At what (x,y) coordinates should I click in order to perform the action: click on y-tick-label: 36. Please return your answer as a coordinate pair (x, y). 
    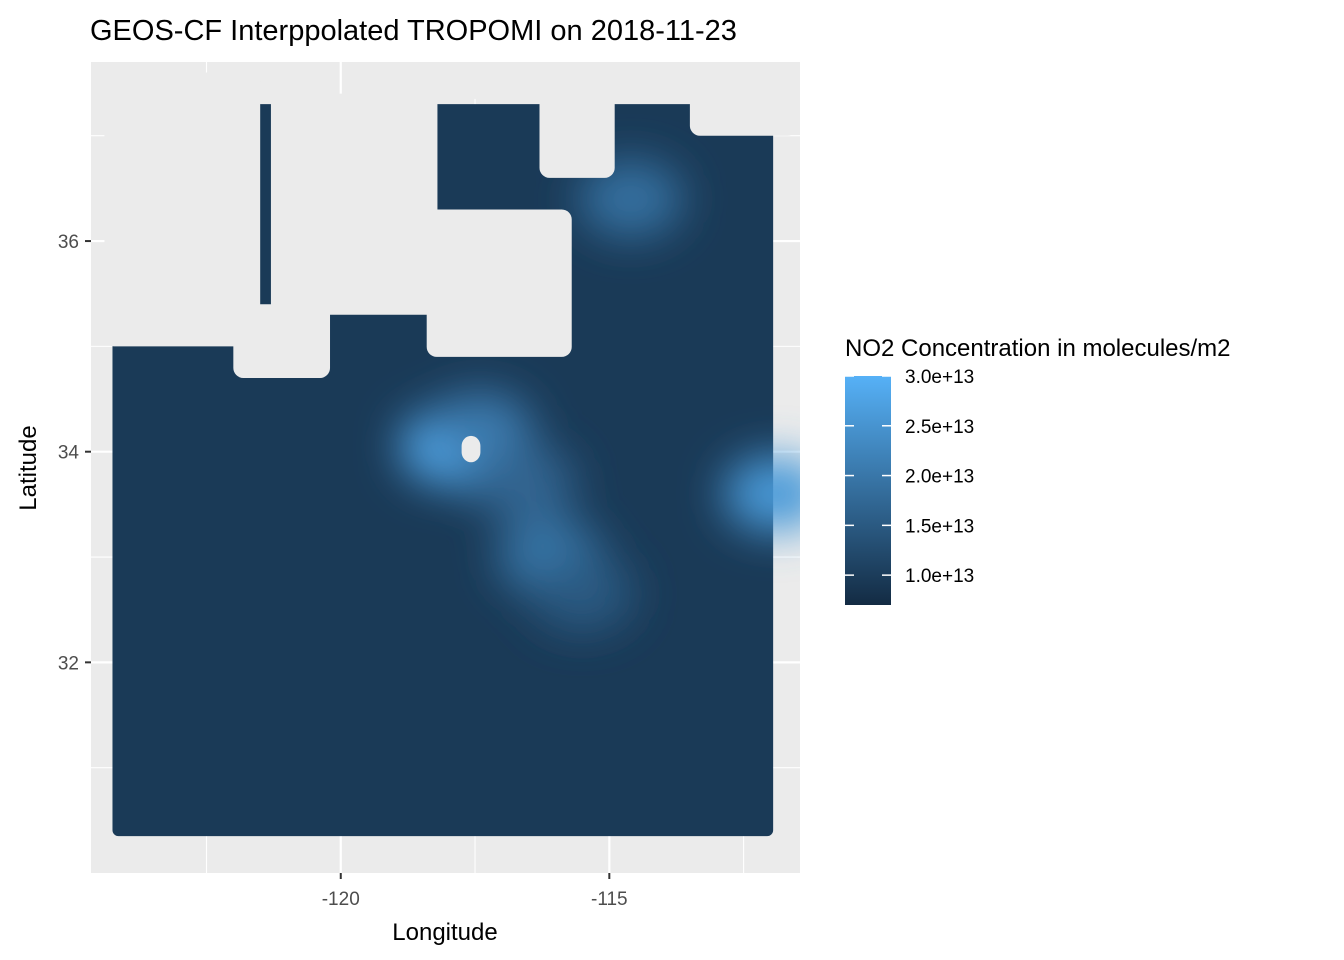
    Looking at the image, I should click on (68, 242).